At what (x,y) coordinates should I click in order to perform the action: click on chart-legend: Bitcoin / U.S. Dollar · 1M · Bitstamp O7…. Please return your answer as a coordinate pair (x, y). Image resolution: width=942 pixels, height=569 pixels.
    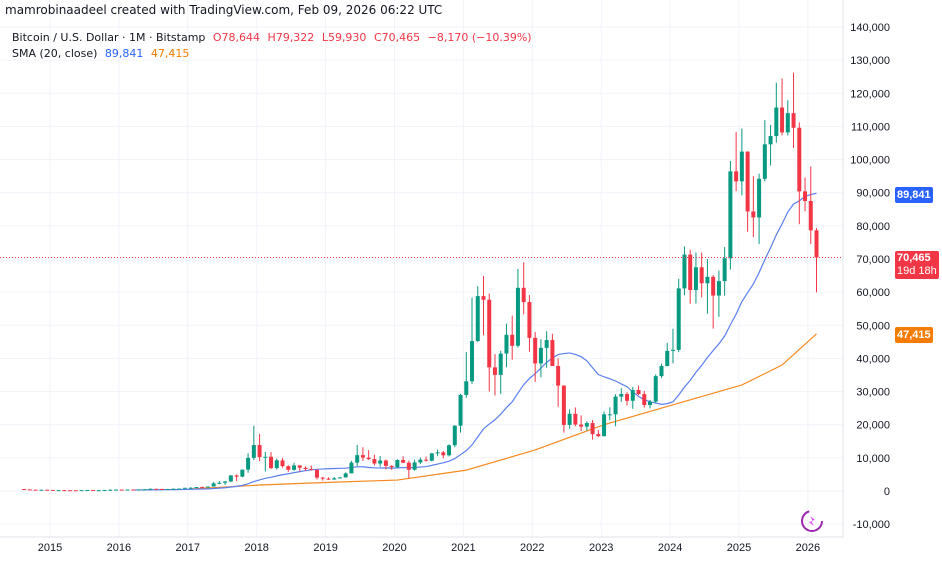
    Looking at the image, I should click on (274, 46).